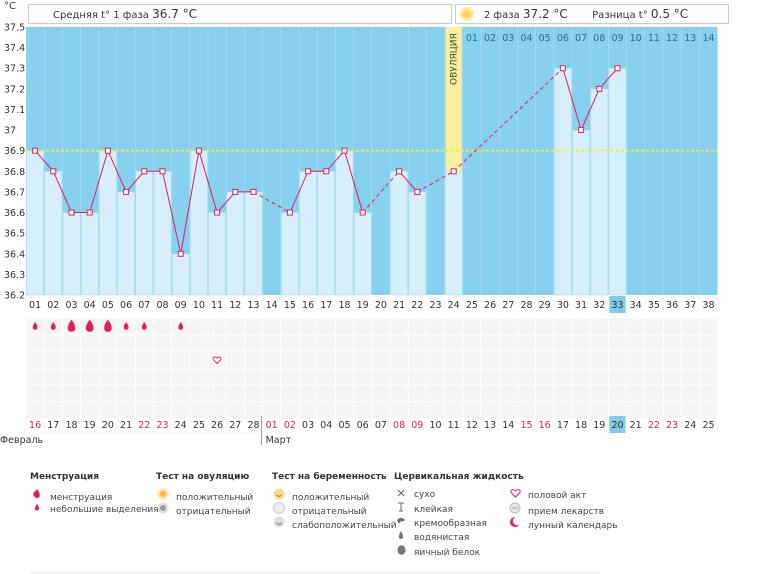 The image size is (770, 574). Describe the element at coordinates (199, 305) in the screenshot. I see `cycle-day-label: 10` at that location.